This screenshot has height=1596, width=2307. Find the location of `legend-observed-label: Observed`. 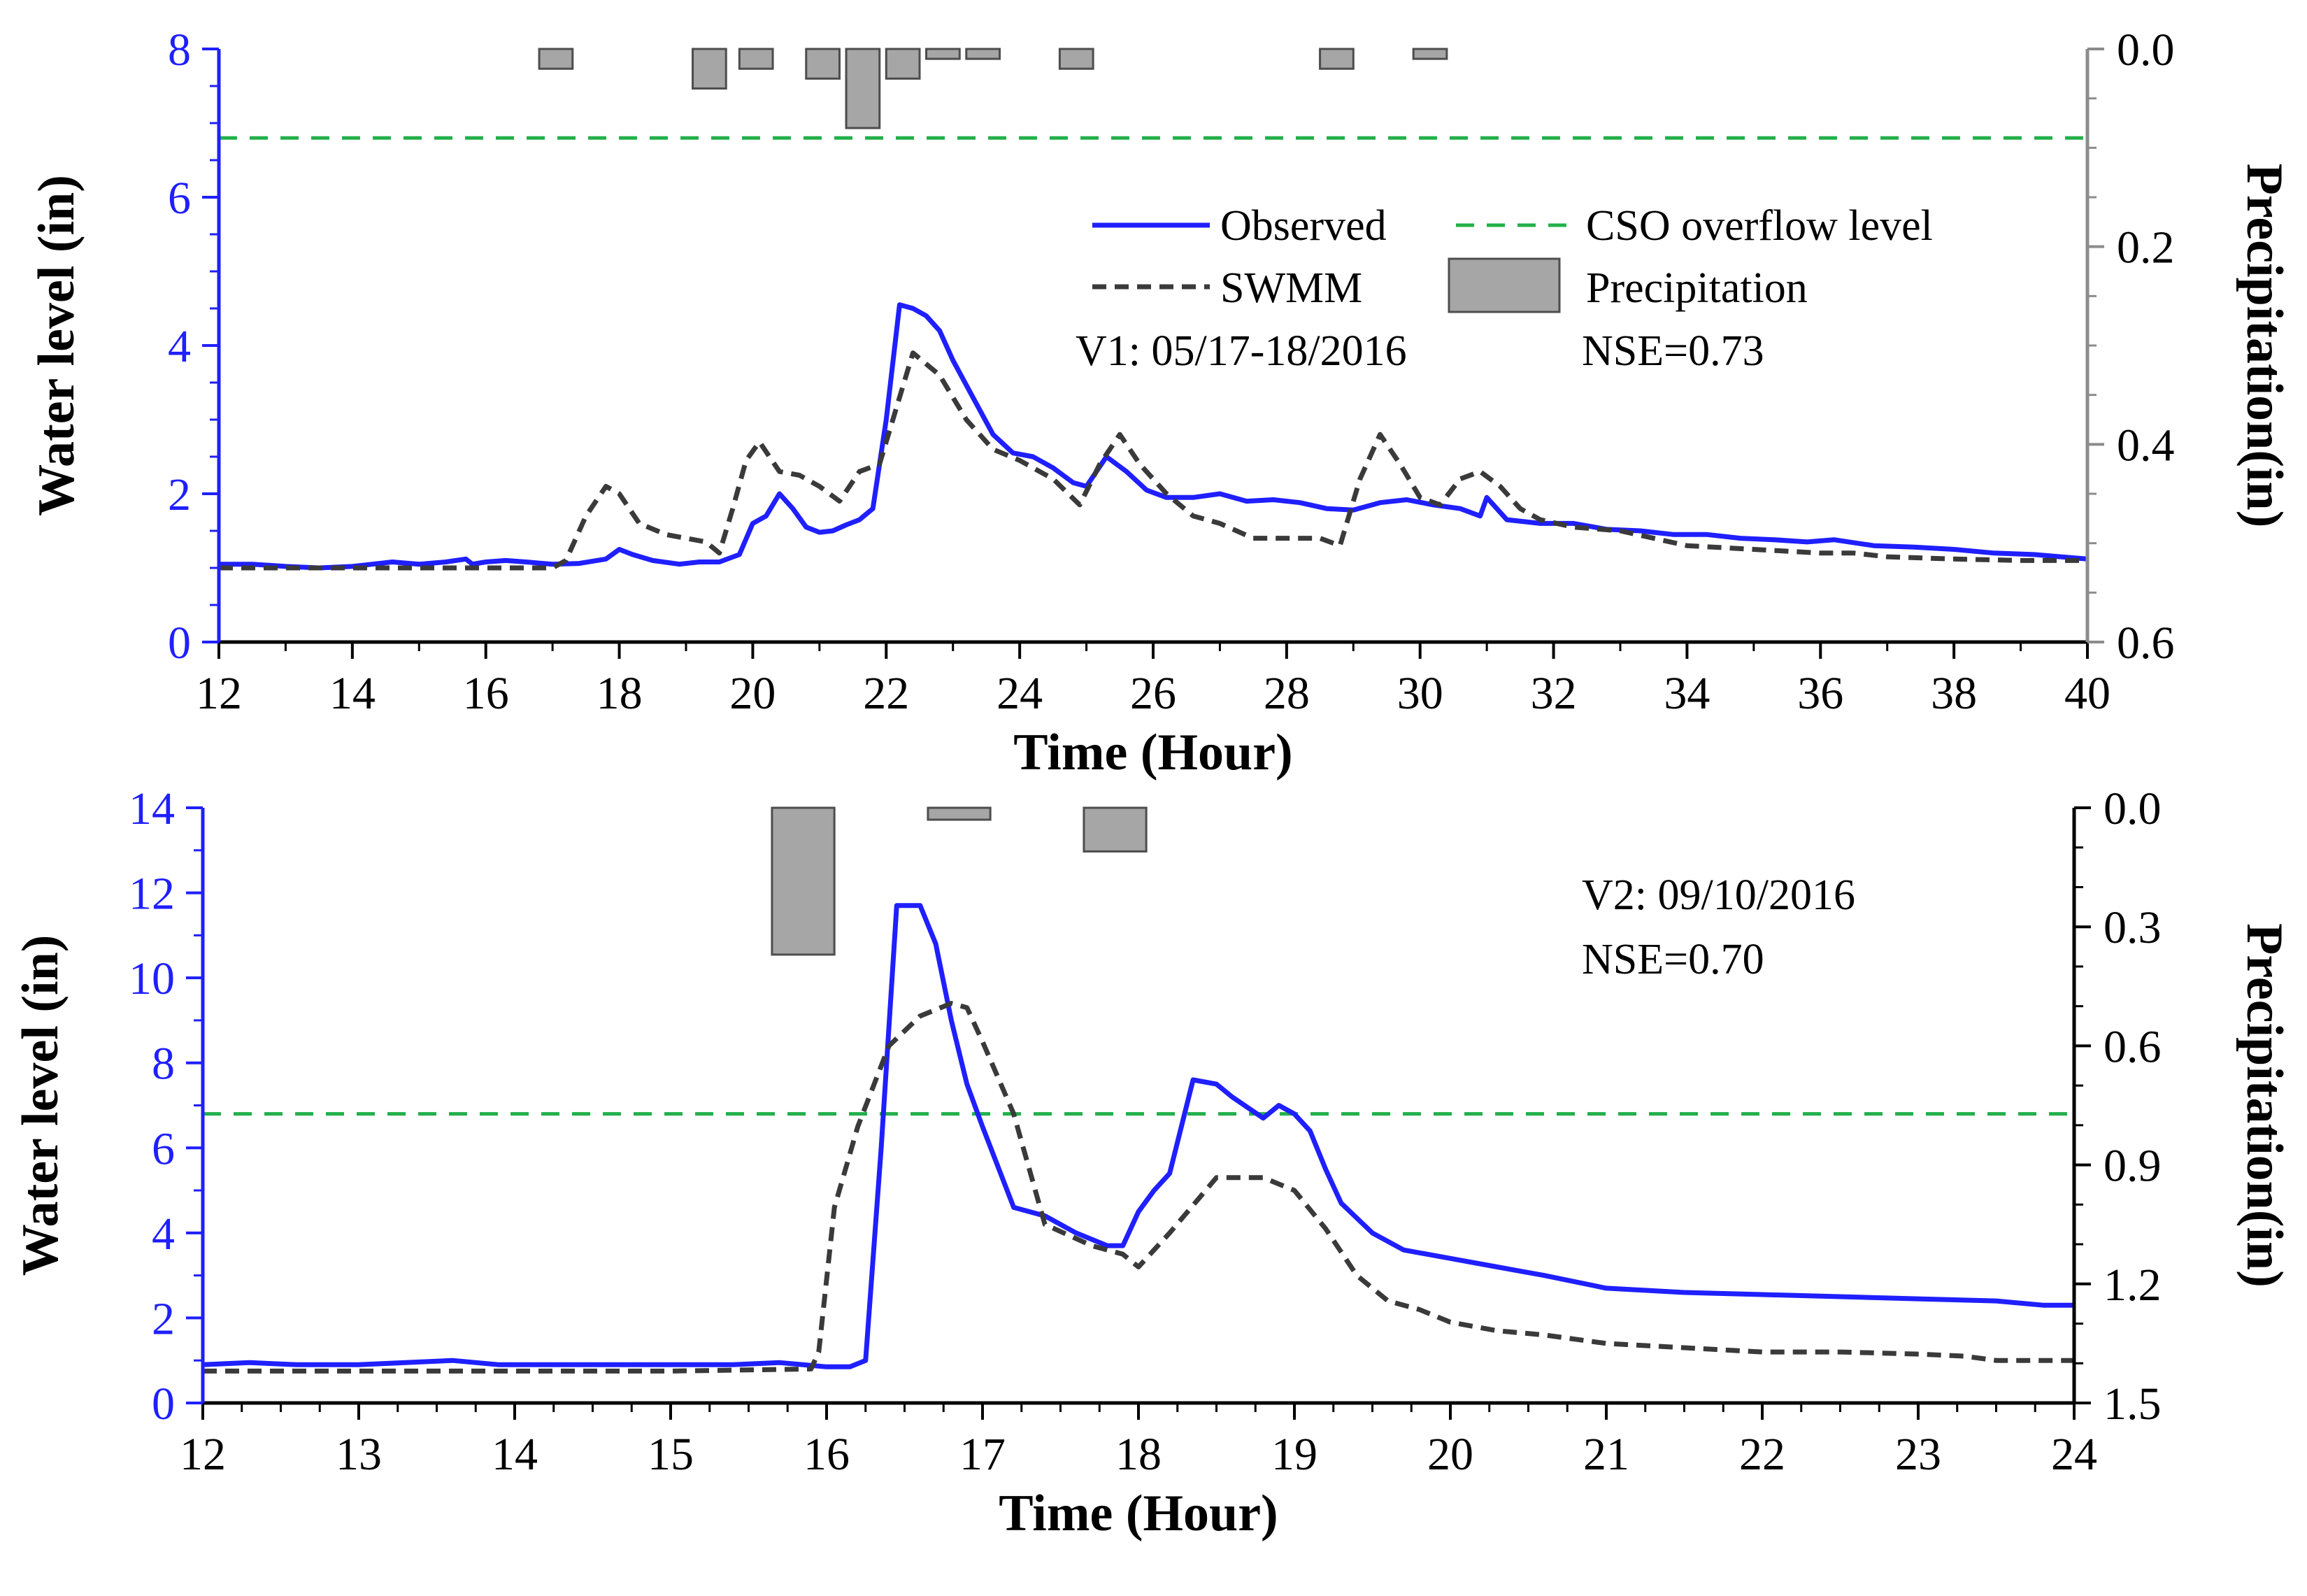

legend-observed-label: Observed is located at coordinates (1303, 226).